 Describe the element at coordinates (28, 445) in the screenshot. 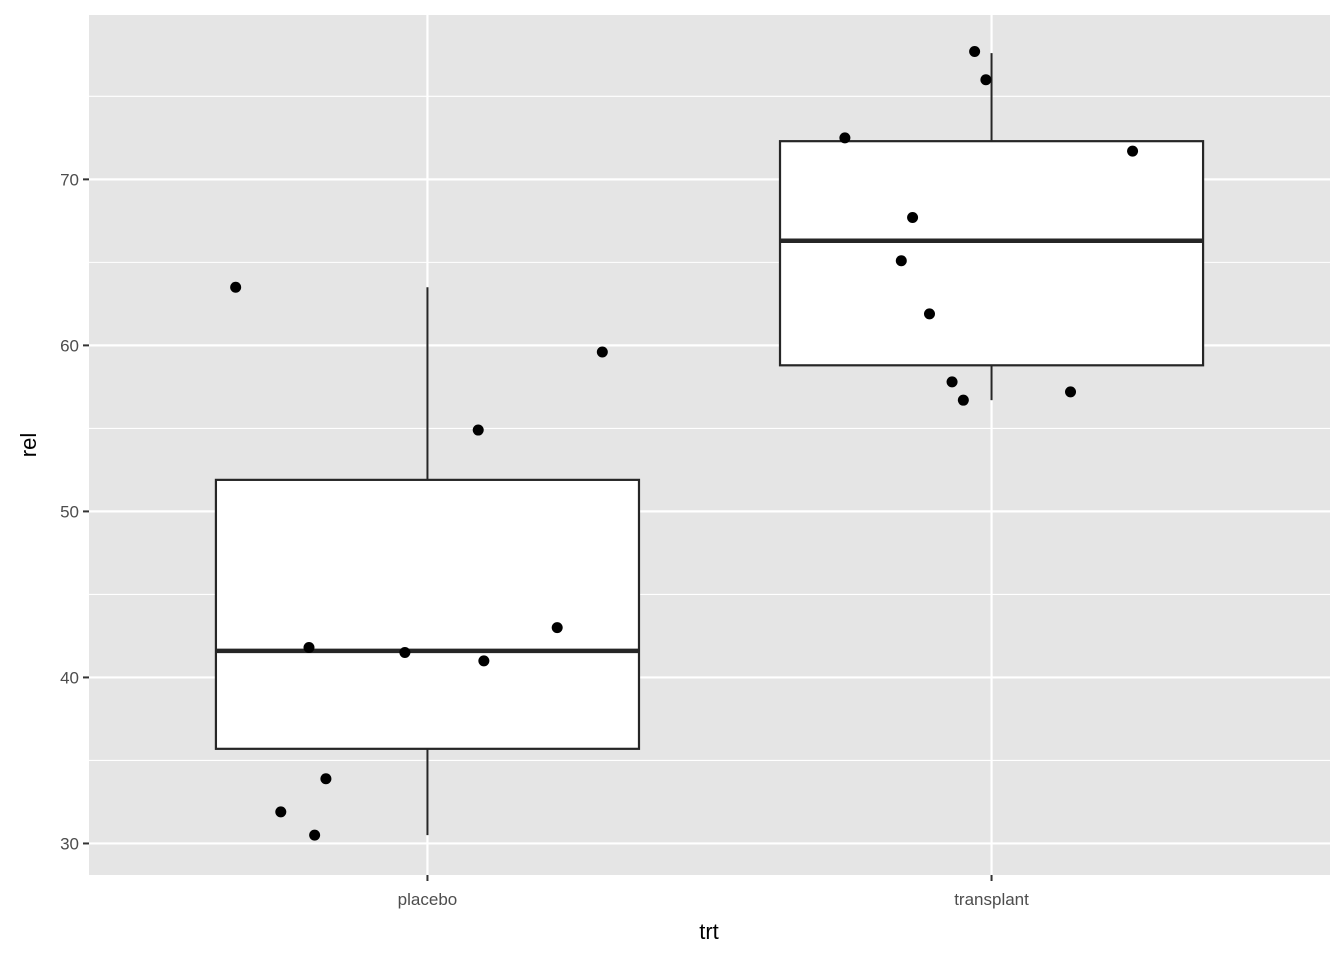

I see `y-axis-title: rel` at that location.